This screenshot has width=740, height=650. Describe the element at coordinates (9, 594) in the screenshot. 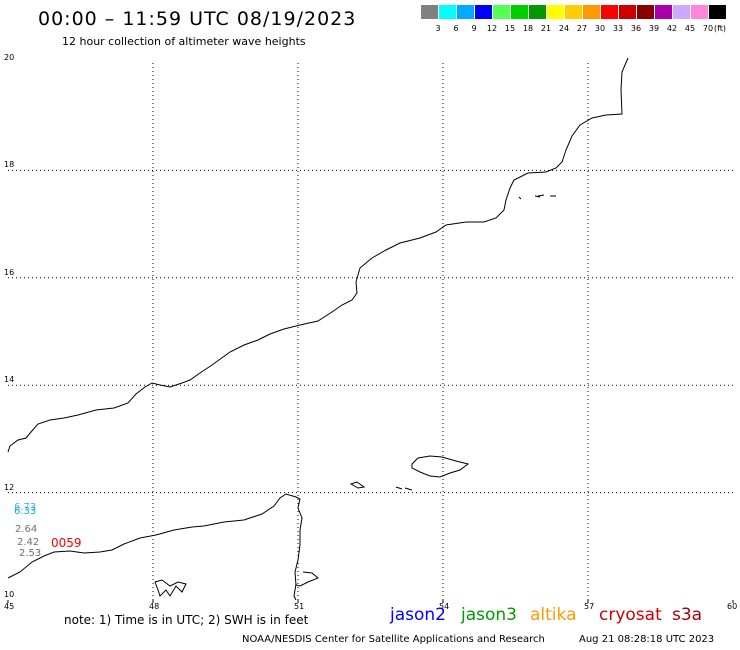

I see `latitude-label: 10` at that location.